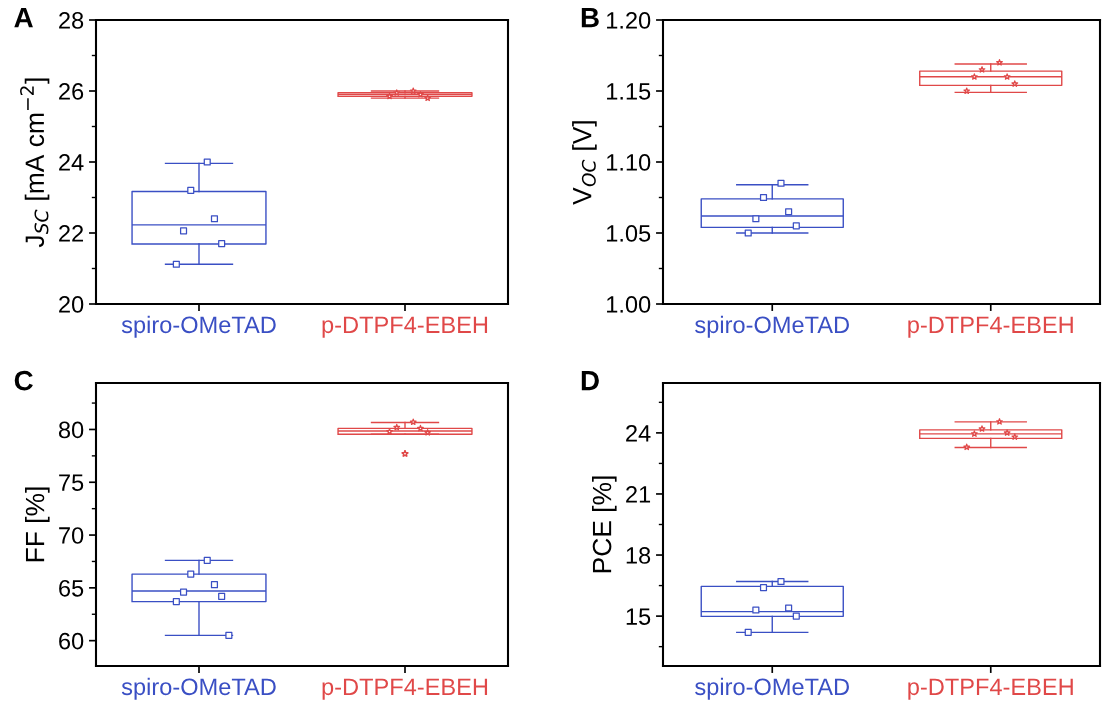 Image resolution: width=1113 pixels, height=708 pixels. What do you see at coordinates (71, 91) in the screenshot?
I see `y-tick-label: 26` at bounding box center [71, 91].